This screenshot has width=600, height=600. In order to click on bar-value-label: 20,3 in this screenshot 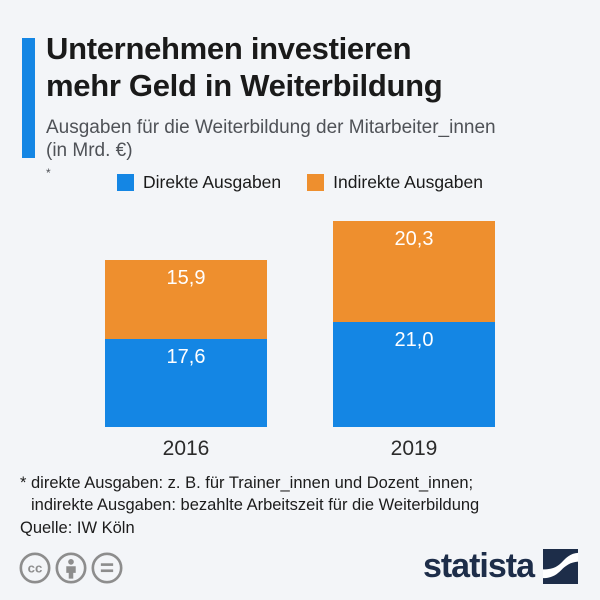, I will do `click(414, 238)`.